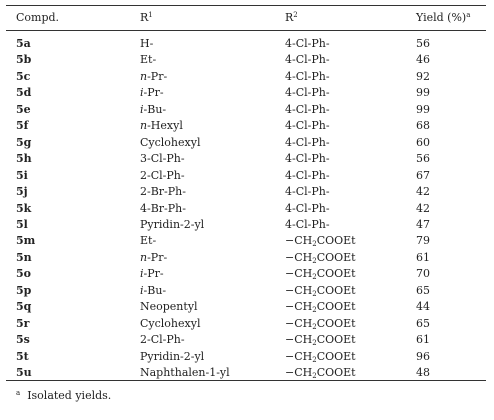 This screenshot has height=420, width=494. Describe the element at coordinates (162, 159) in the screenshot. I see `table-cell: 3-Cl-Ph-` at that location.